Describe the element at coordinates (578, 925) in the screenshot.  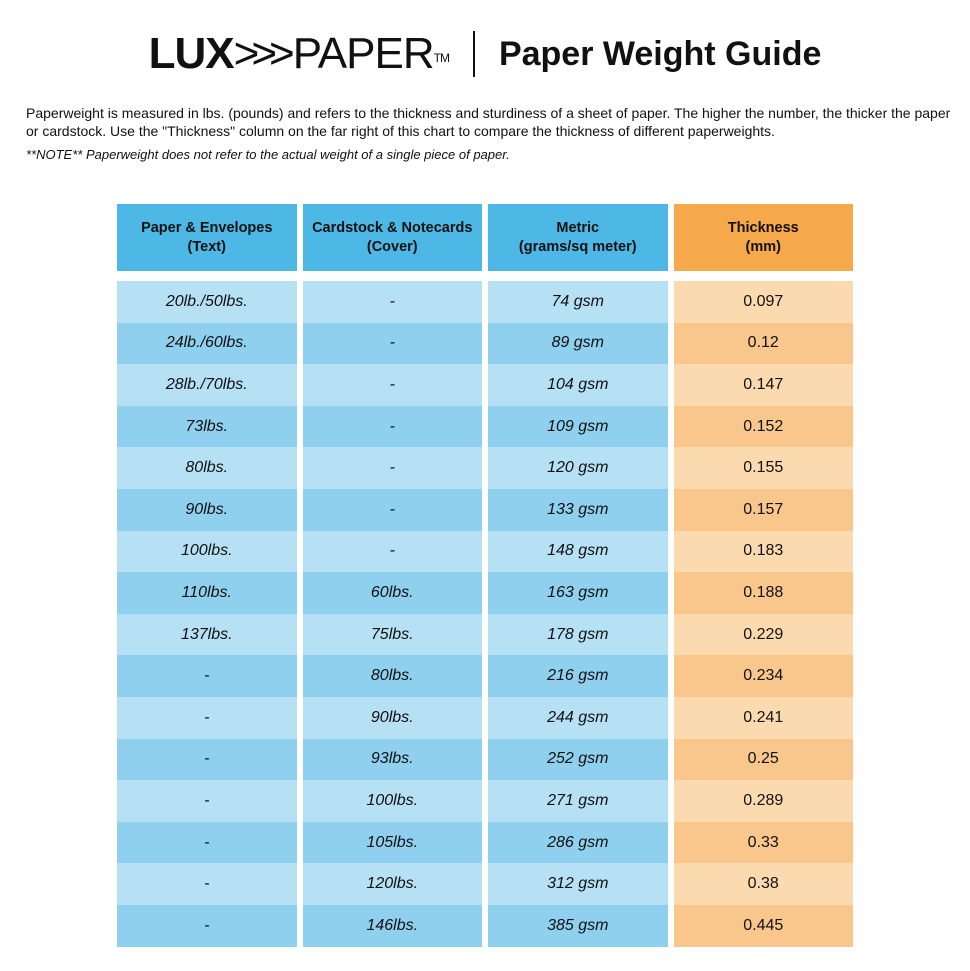
I see `cell-metric: 385 gsm` at that location.